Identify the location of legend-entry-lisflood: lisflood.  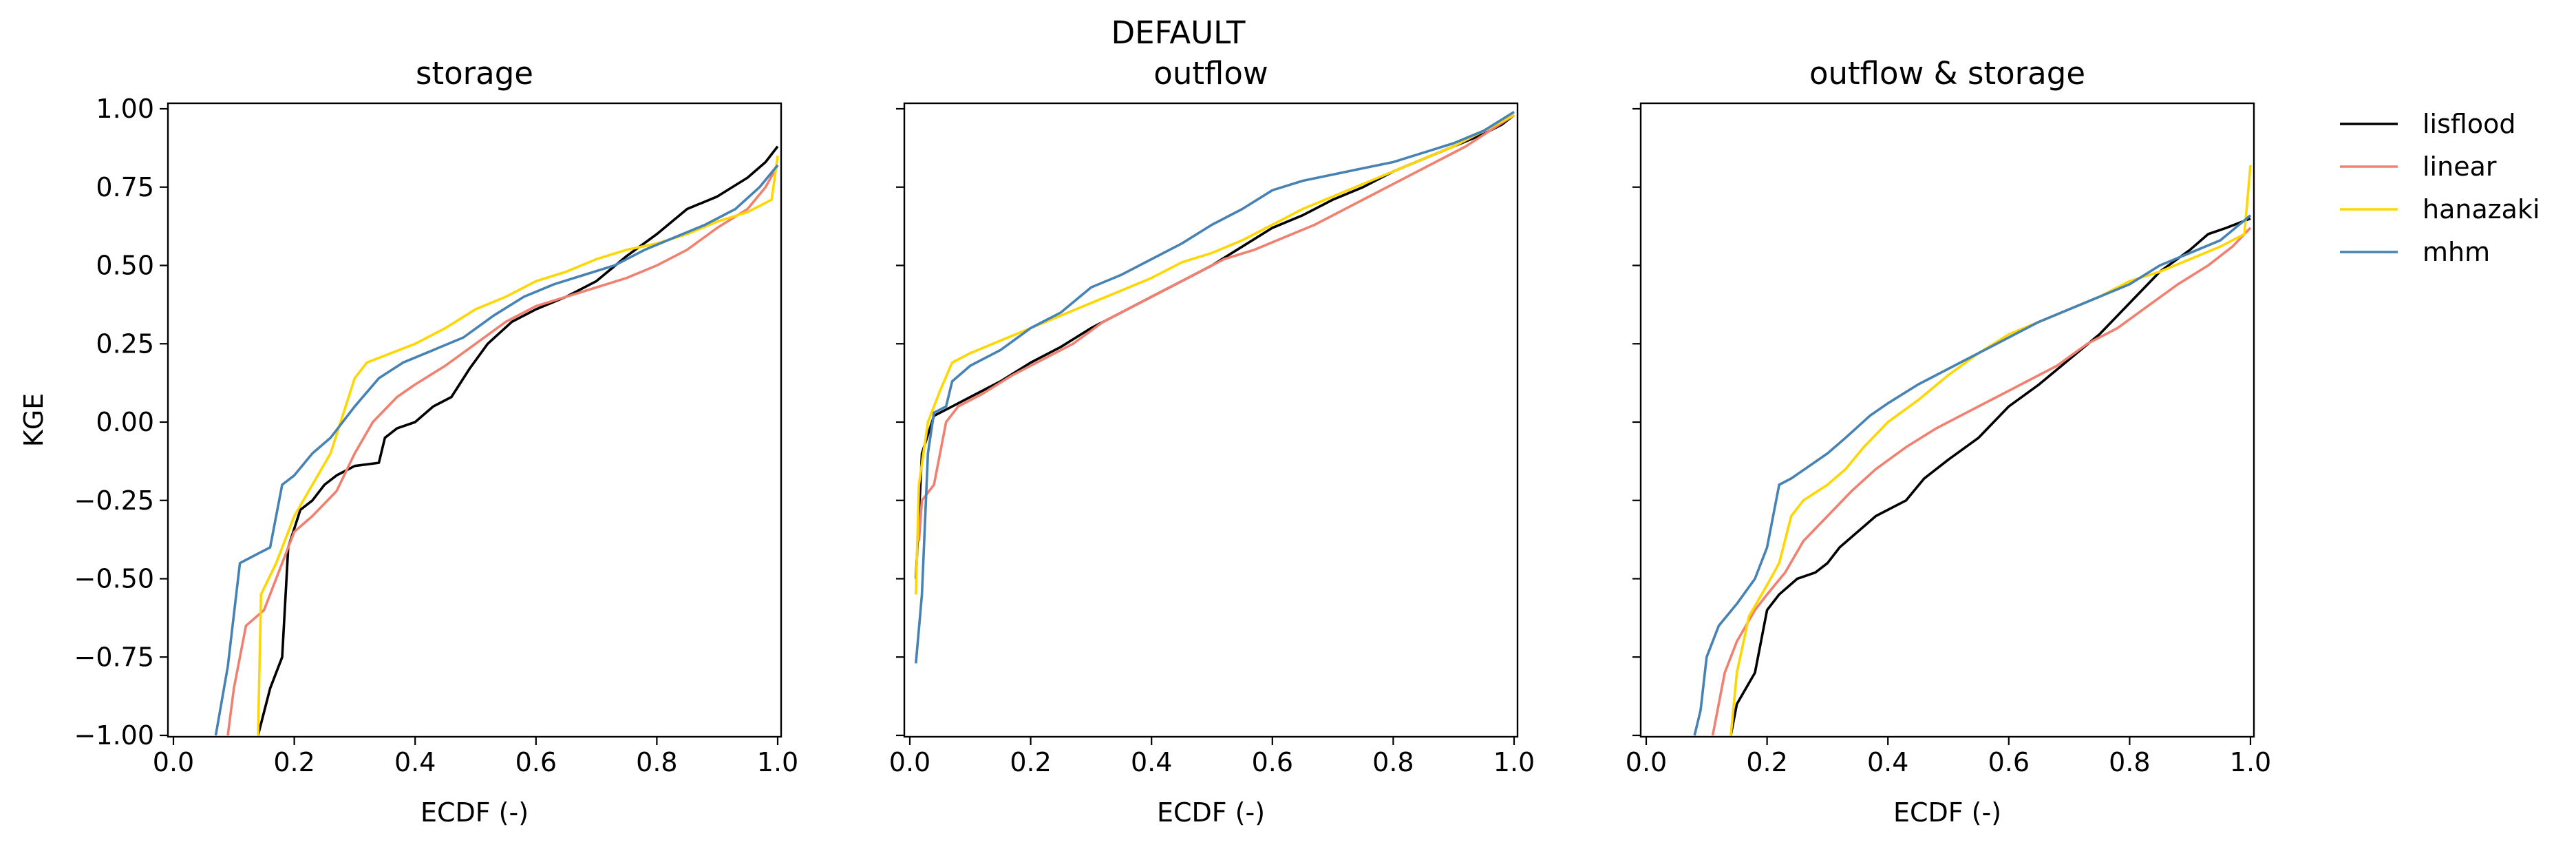
(2427, 124).